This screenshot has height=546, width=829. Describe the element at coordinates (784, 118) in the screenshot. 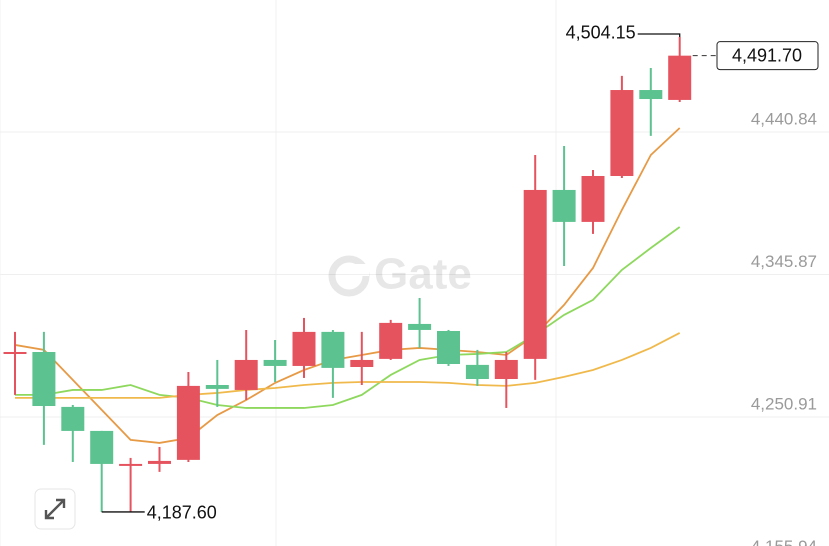

I see `y-tick-label: 4,440.84` at that location.